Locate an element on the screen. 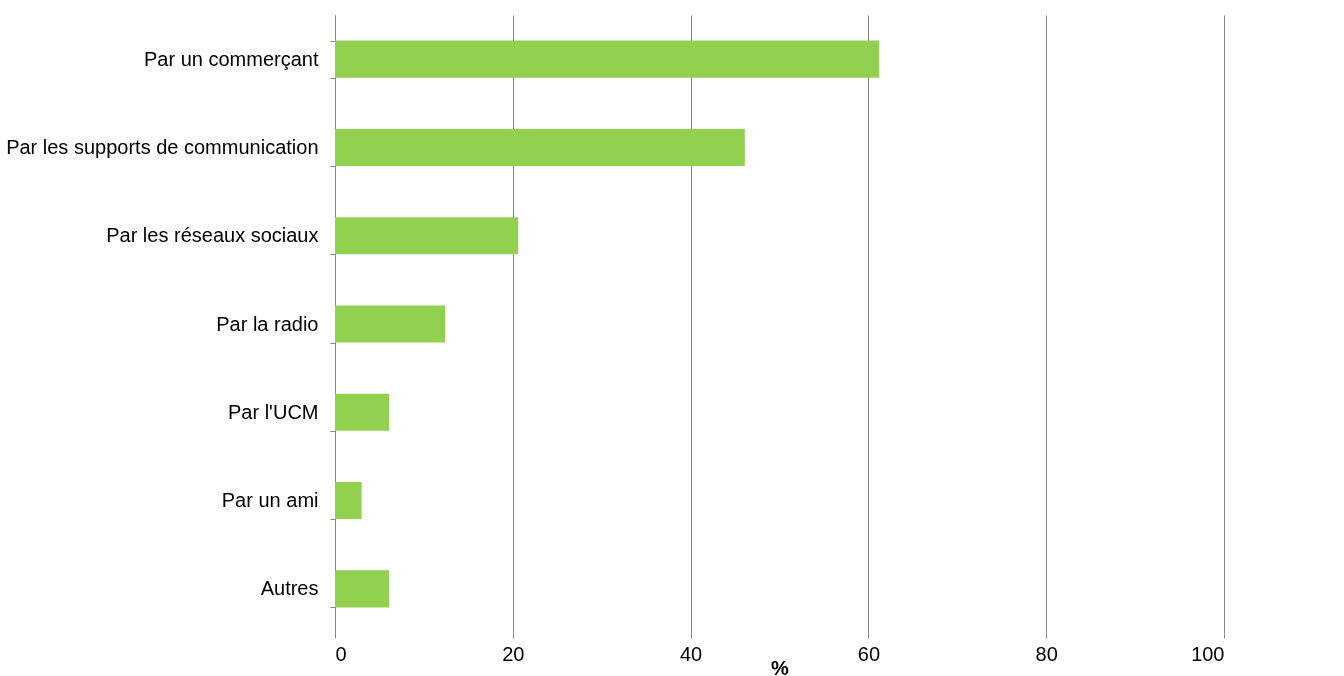 The width and height of the screenshot is (1344, 676). y-tick-label: Par la radio is located at coordinates (267, 323).